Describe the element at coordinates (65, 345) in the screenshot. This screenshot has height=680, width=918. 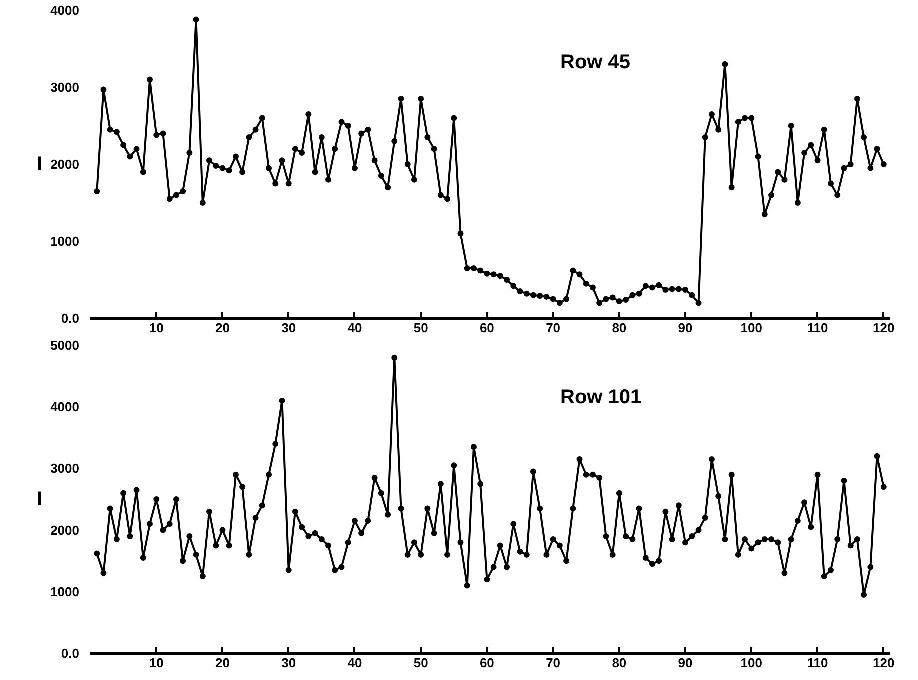
I see `y-tick-label: 5000` at that location.